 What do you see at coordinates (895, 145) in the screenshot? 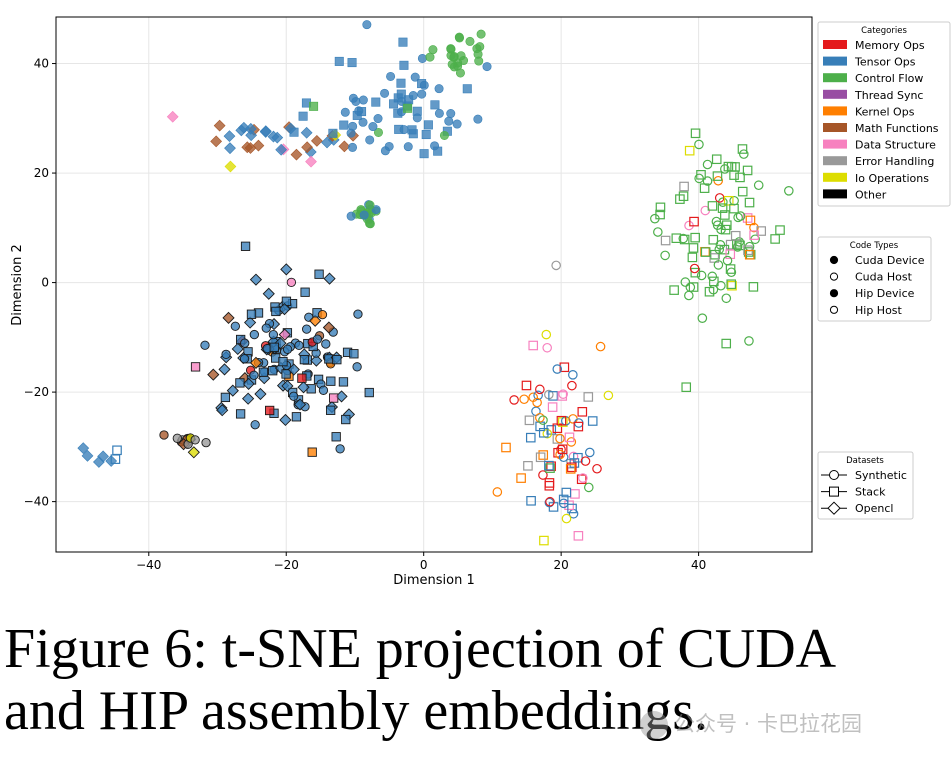
I see `legend-entry-label: Data Structure` at bounding box center [895, 145].